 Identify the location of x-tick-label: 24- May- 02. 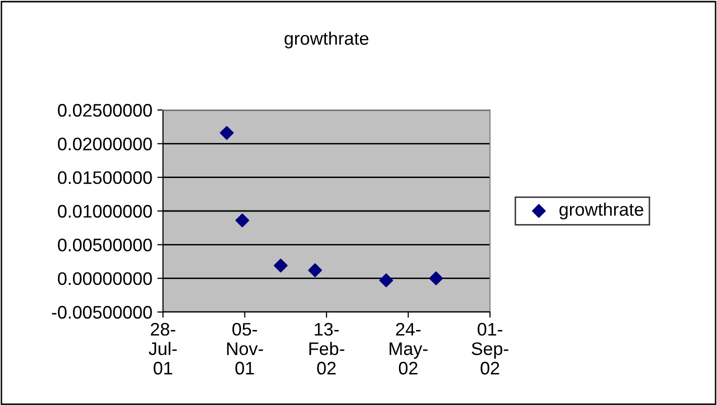
(409, 348).